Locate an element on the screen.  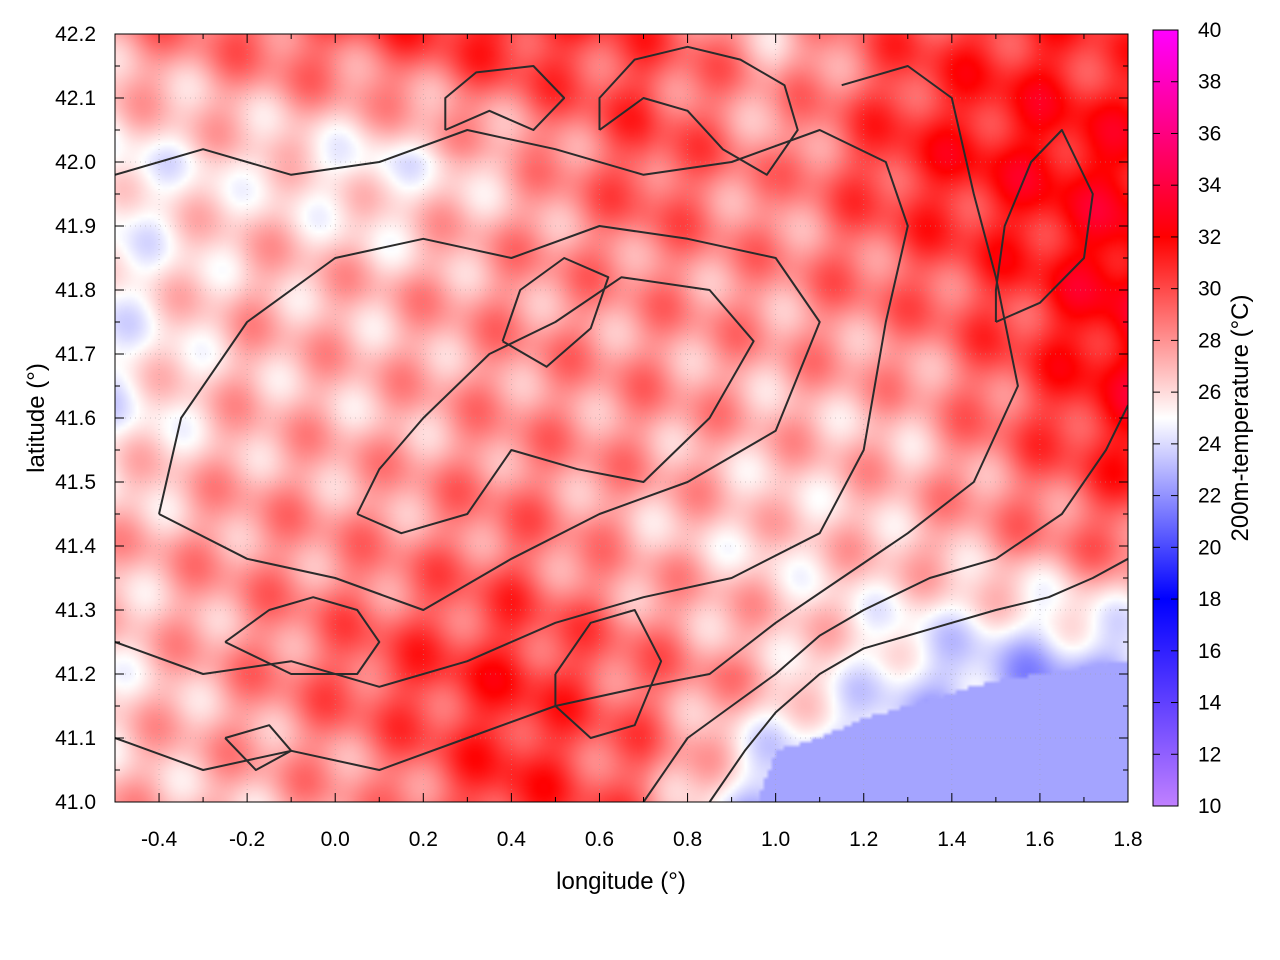
y-tick-label: 41.4 is located at coordinates (75, 546).